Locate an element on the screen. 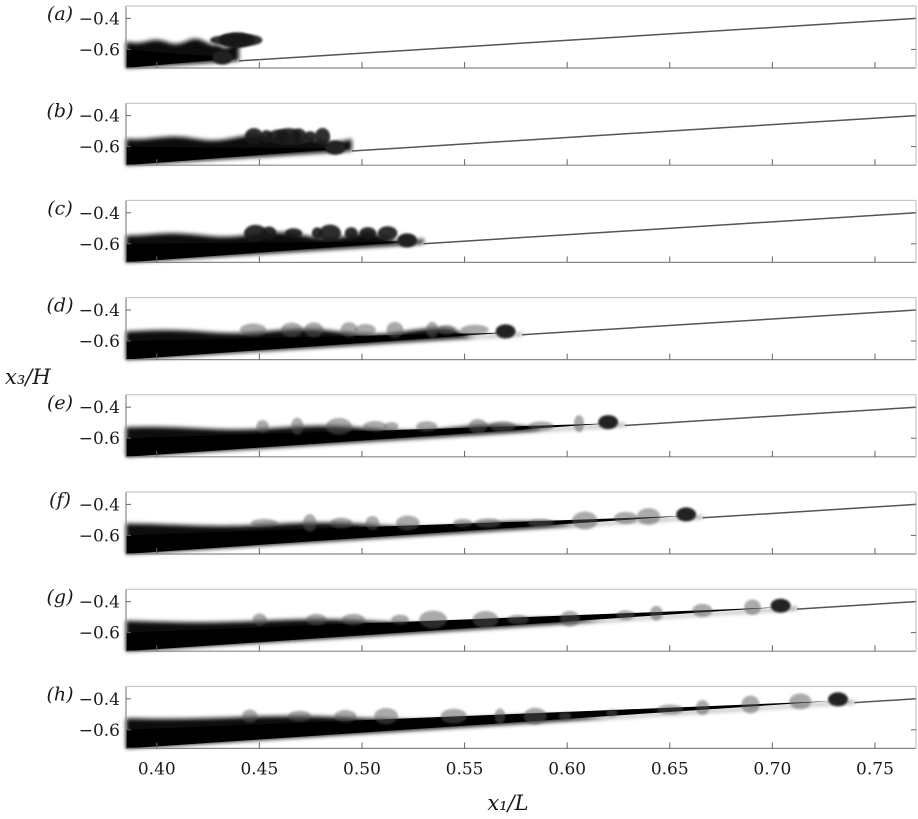 The height and width of the screenshot is (819, 918). x-axis-label: x₁/L is located at coordinates (507, 803).